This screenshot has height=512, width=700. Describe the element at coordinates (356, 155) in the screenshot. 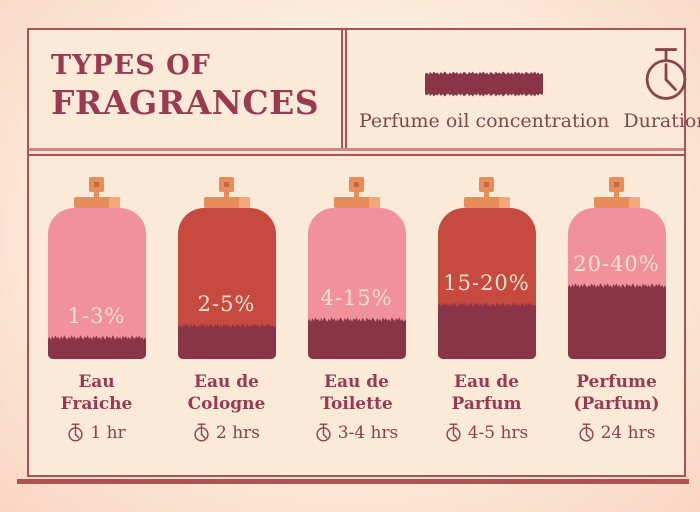

I see `header-rule-thin` at that location.